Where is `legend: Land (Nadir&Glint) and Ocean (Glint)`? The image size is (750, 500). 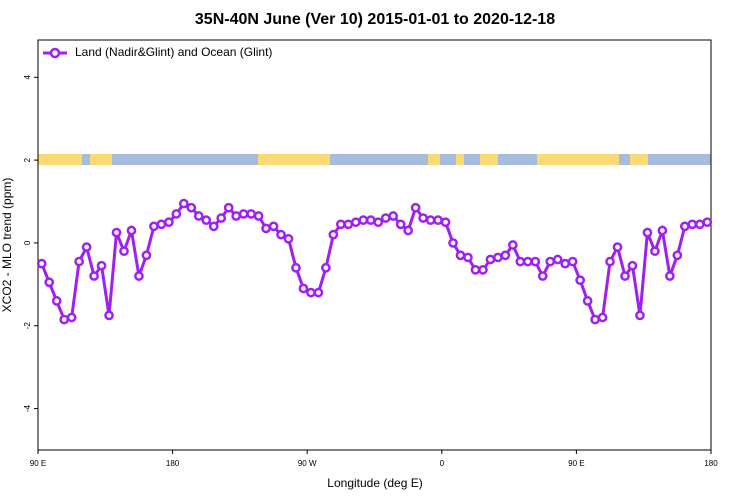 legend: Land (Nadir&Glint) and Ocean (Glint) is located at coordinates (157, 52).